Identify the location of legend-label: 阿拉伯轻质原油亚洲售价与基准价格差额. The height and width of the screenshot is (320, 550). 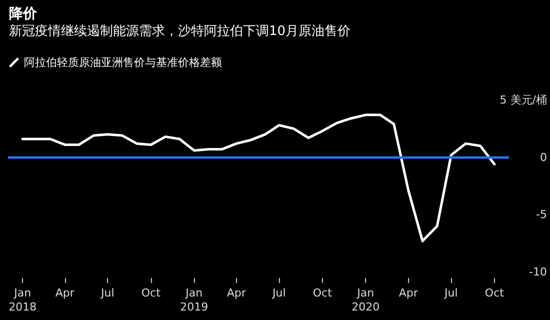
(123, 62).